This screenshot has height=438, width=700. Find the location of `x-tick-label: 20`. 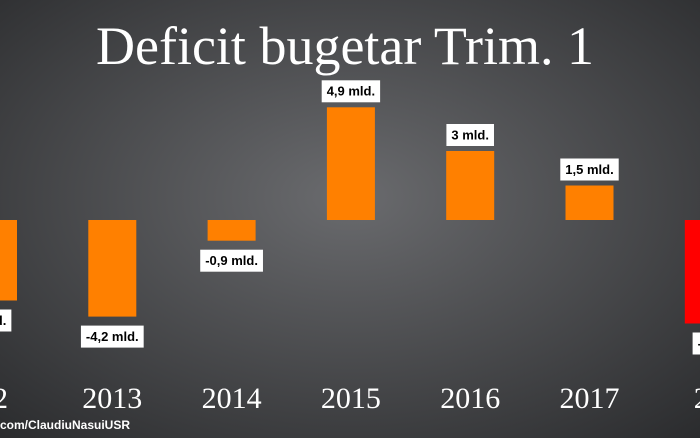

x-tick-label: 20 is located at coordinates (697, 398).